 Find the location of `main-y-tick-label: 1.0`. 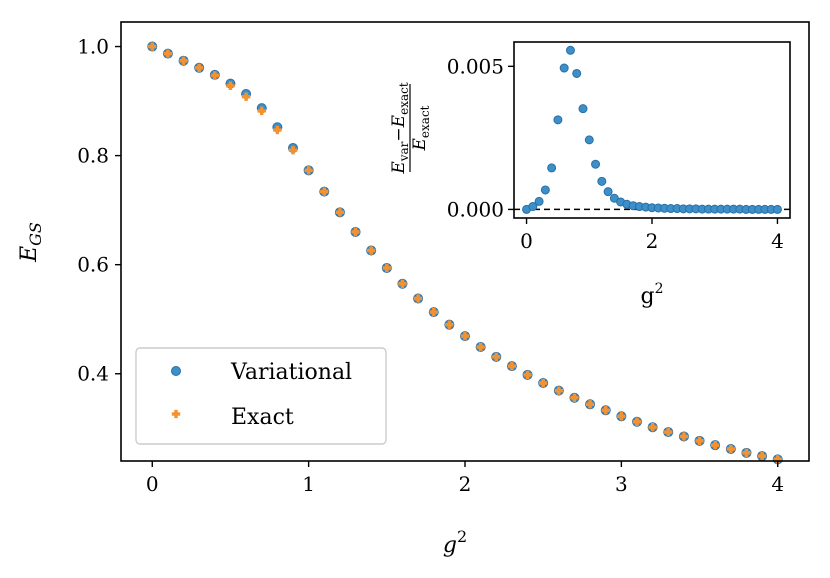

main-y-tick-label: 1.0 is located at coordinates (93, 47).